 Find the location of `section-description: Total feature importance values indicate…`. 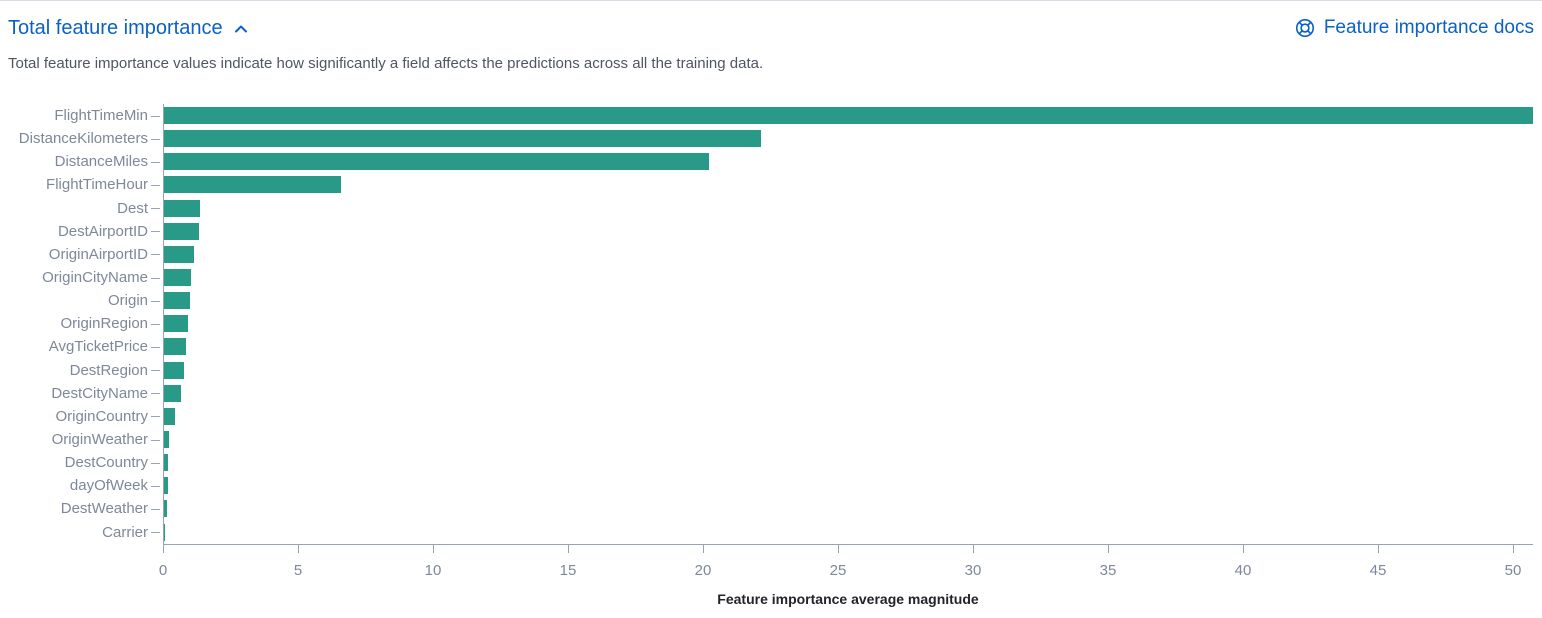

section-description: Total feature importance values indicate… is located at coordinates (386, 63).